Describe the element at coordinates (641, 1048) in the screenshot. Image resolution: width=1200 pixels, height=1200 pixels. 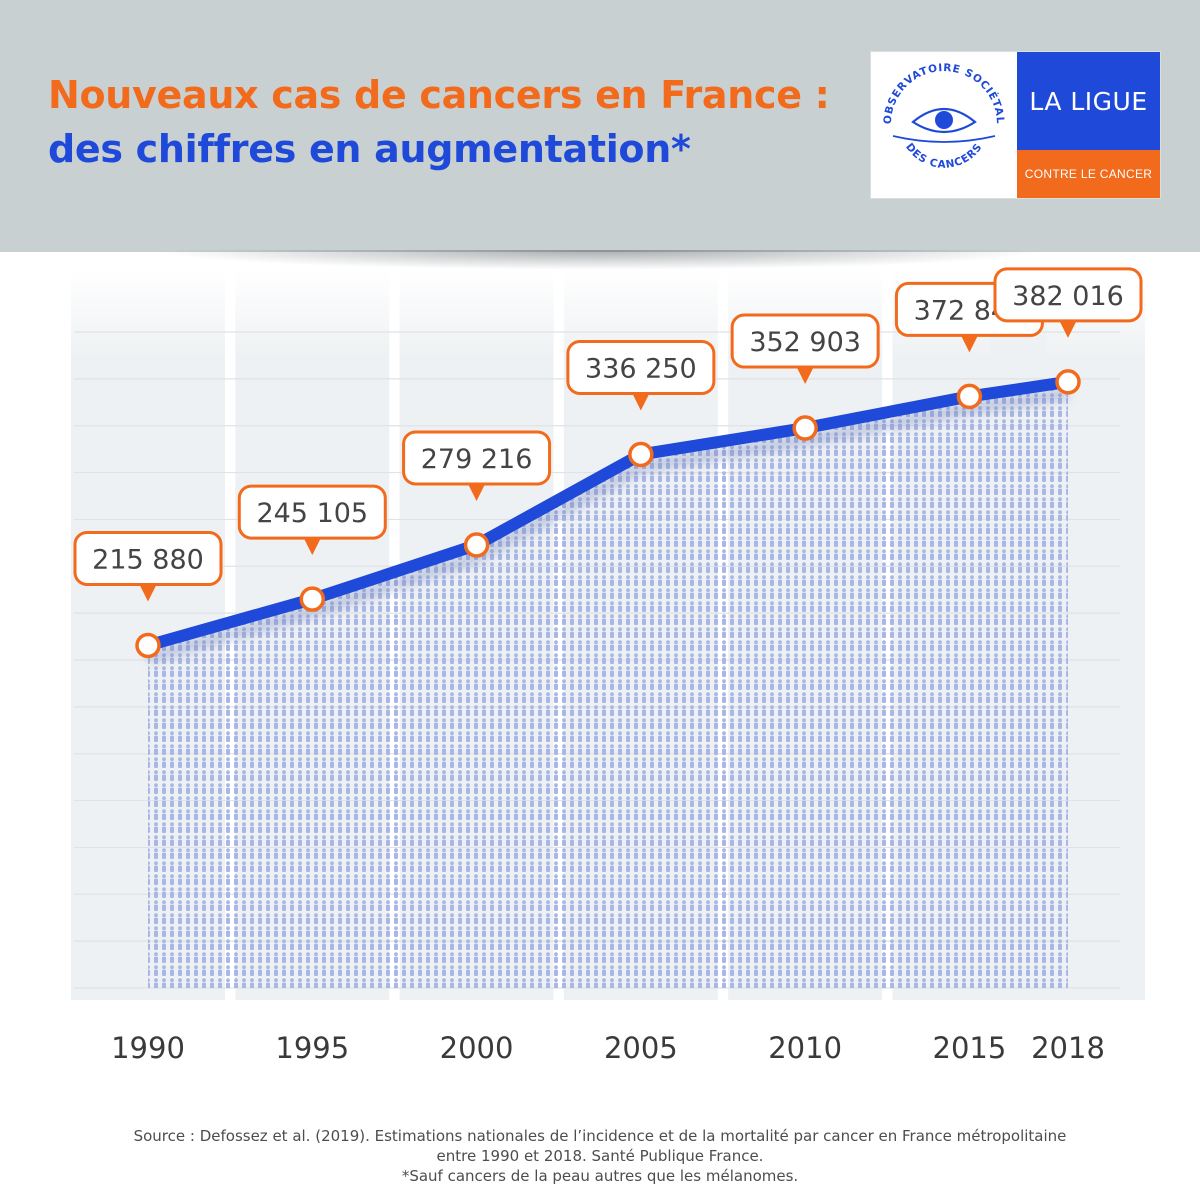
I see `x-tick-label: 2005` at that location.